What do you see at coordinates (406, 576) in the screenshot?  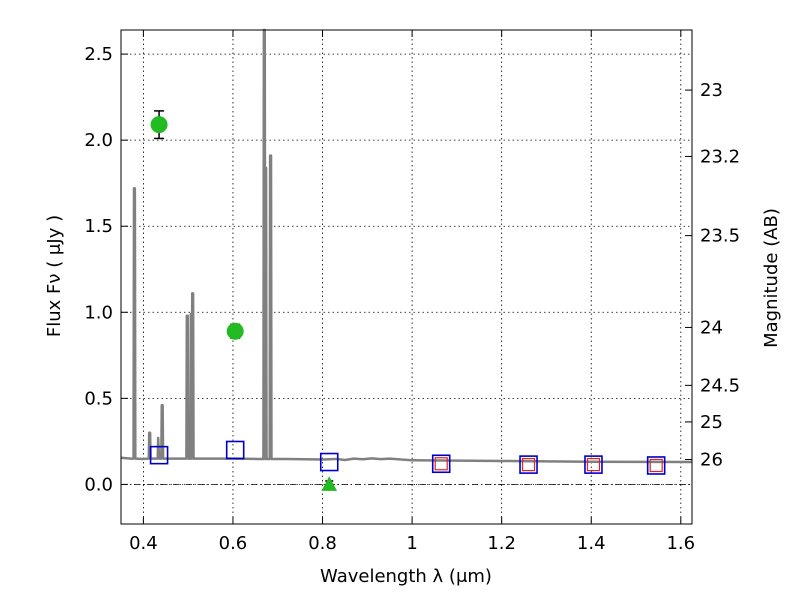 I see `x-axis-label: Wavelength λ (μm)` at bounding box center [406, 576].